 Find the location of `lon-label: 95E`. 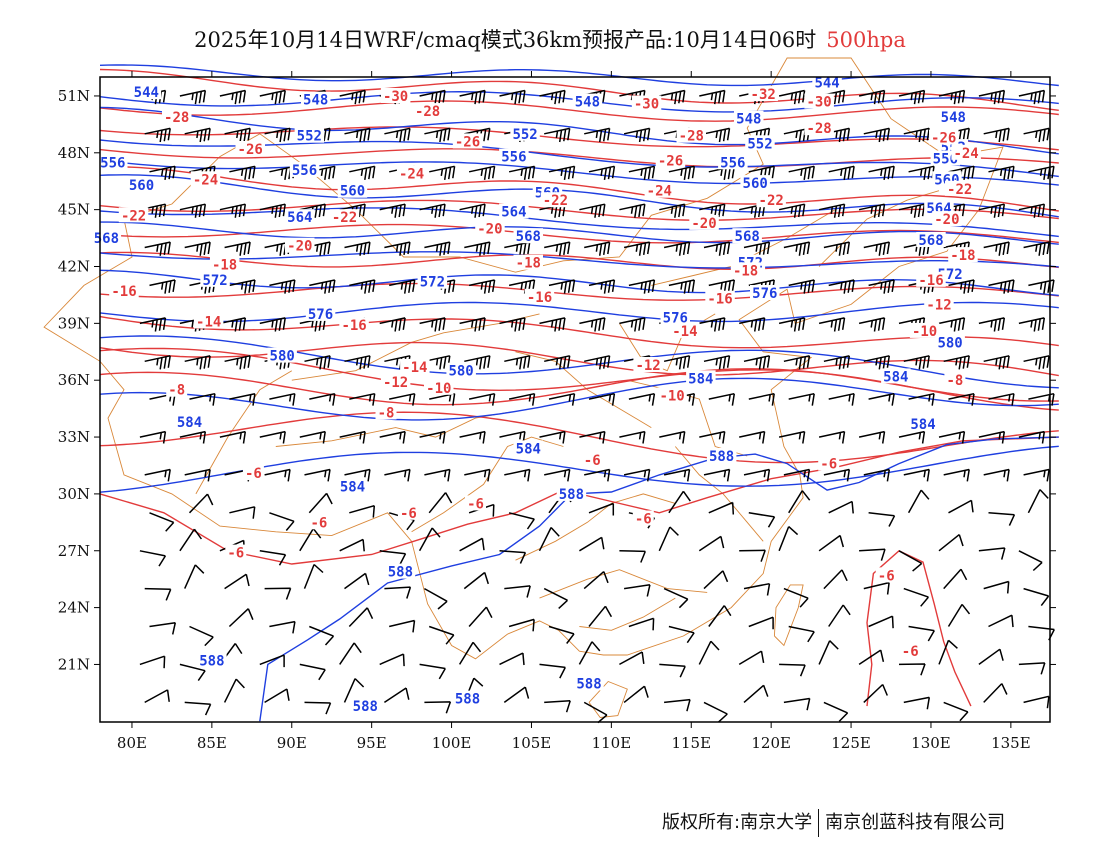

lon-label: 95E is located at coordinates (372, 743).